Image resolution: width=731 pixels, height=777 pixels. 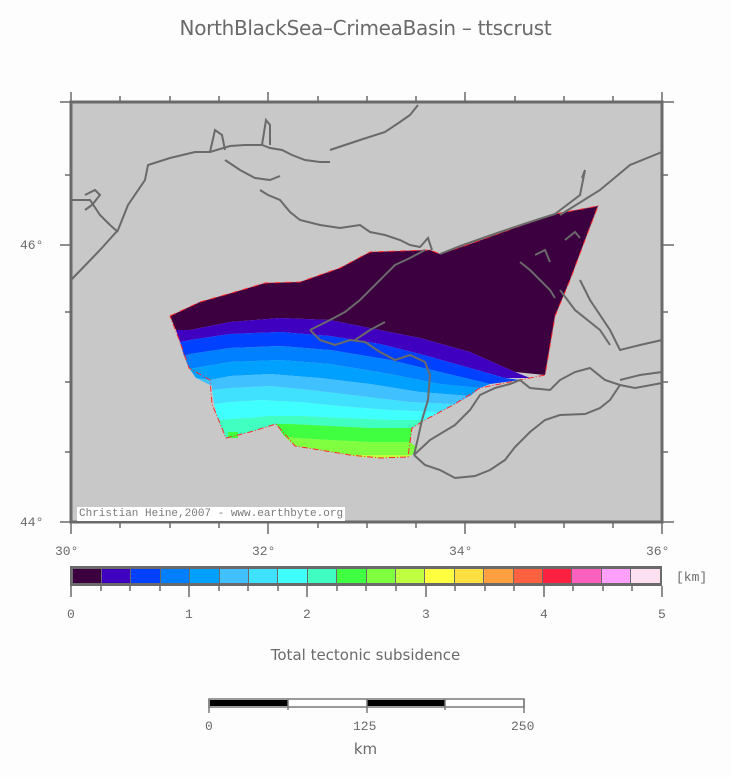 I want to click on colorbar-tick-label: 5, so click(x=662, y=614).